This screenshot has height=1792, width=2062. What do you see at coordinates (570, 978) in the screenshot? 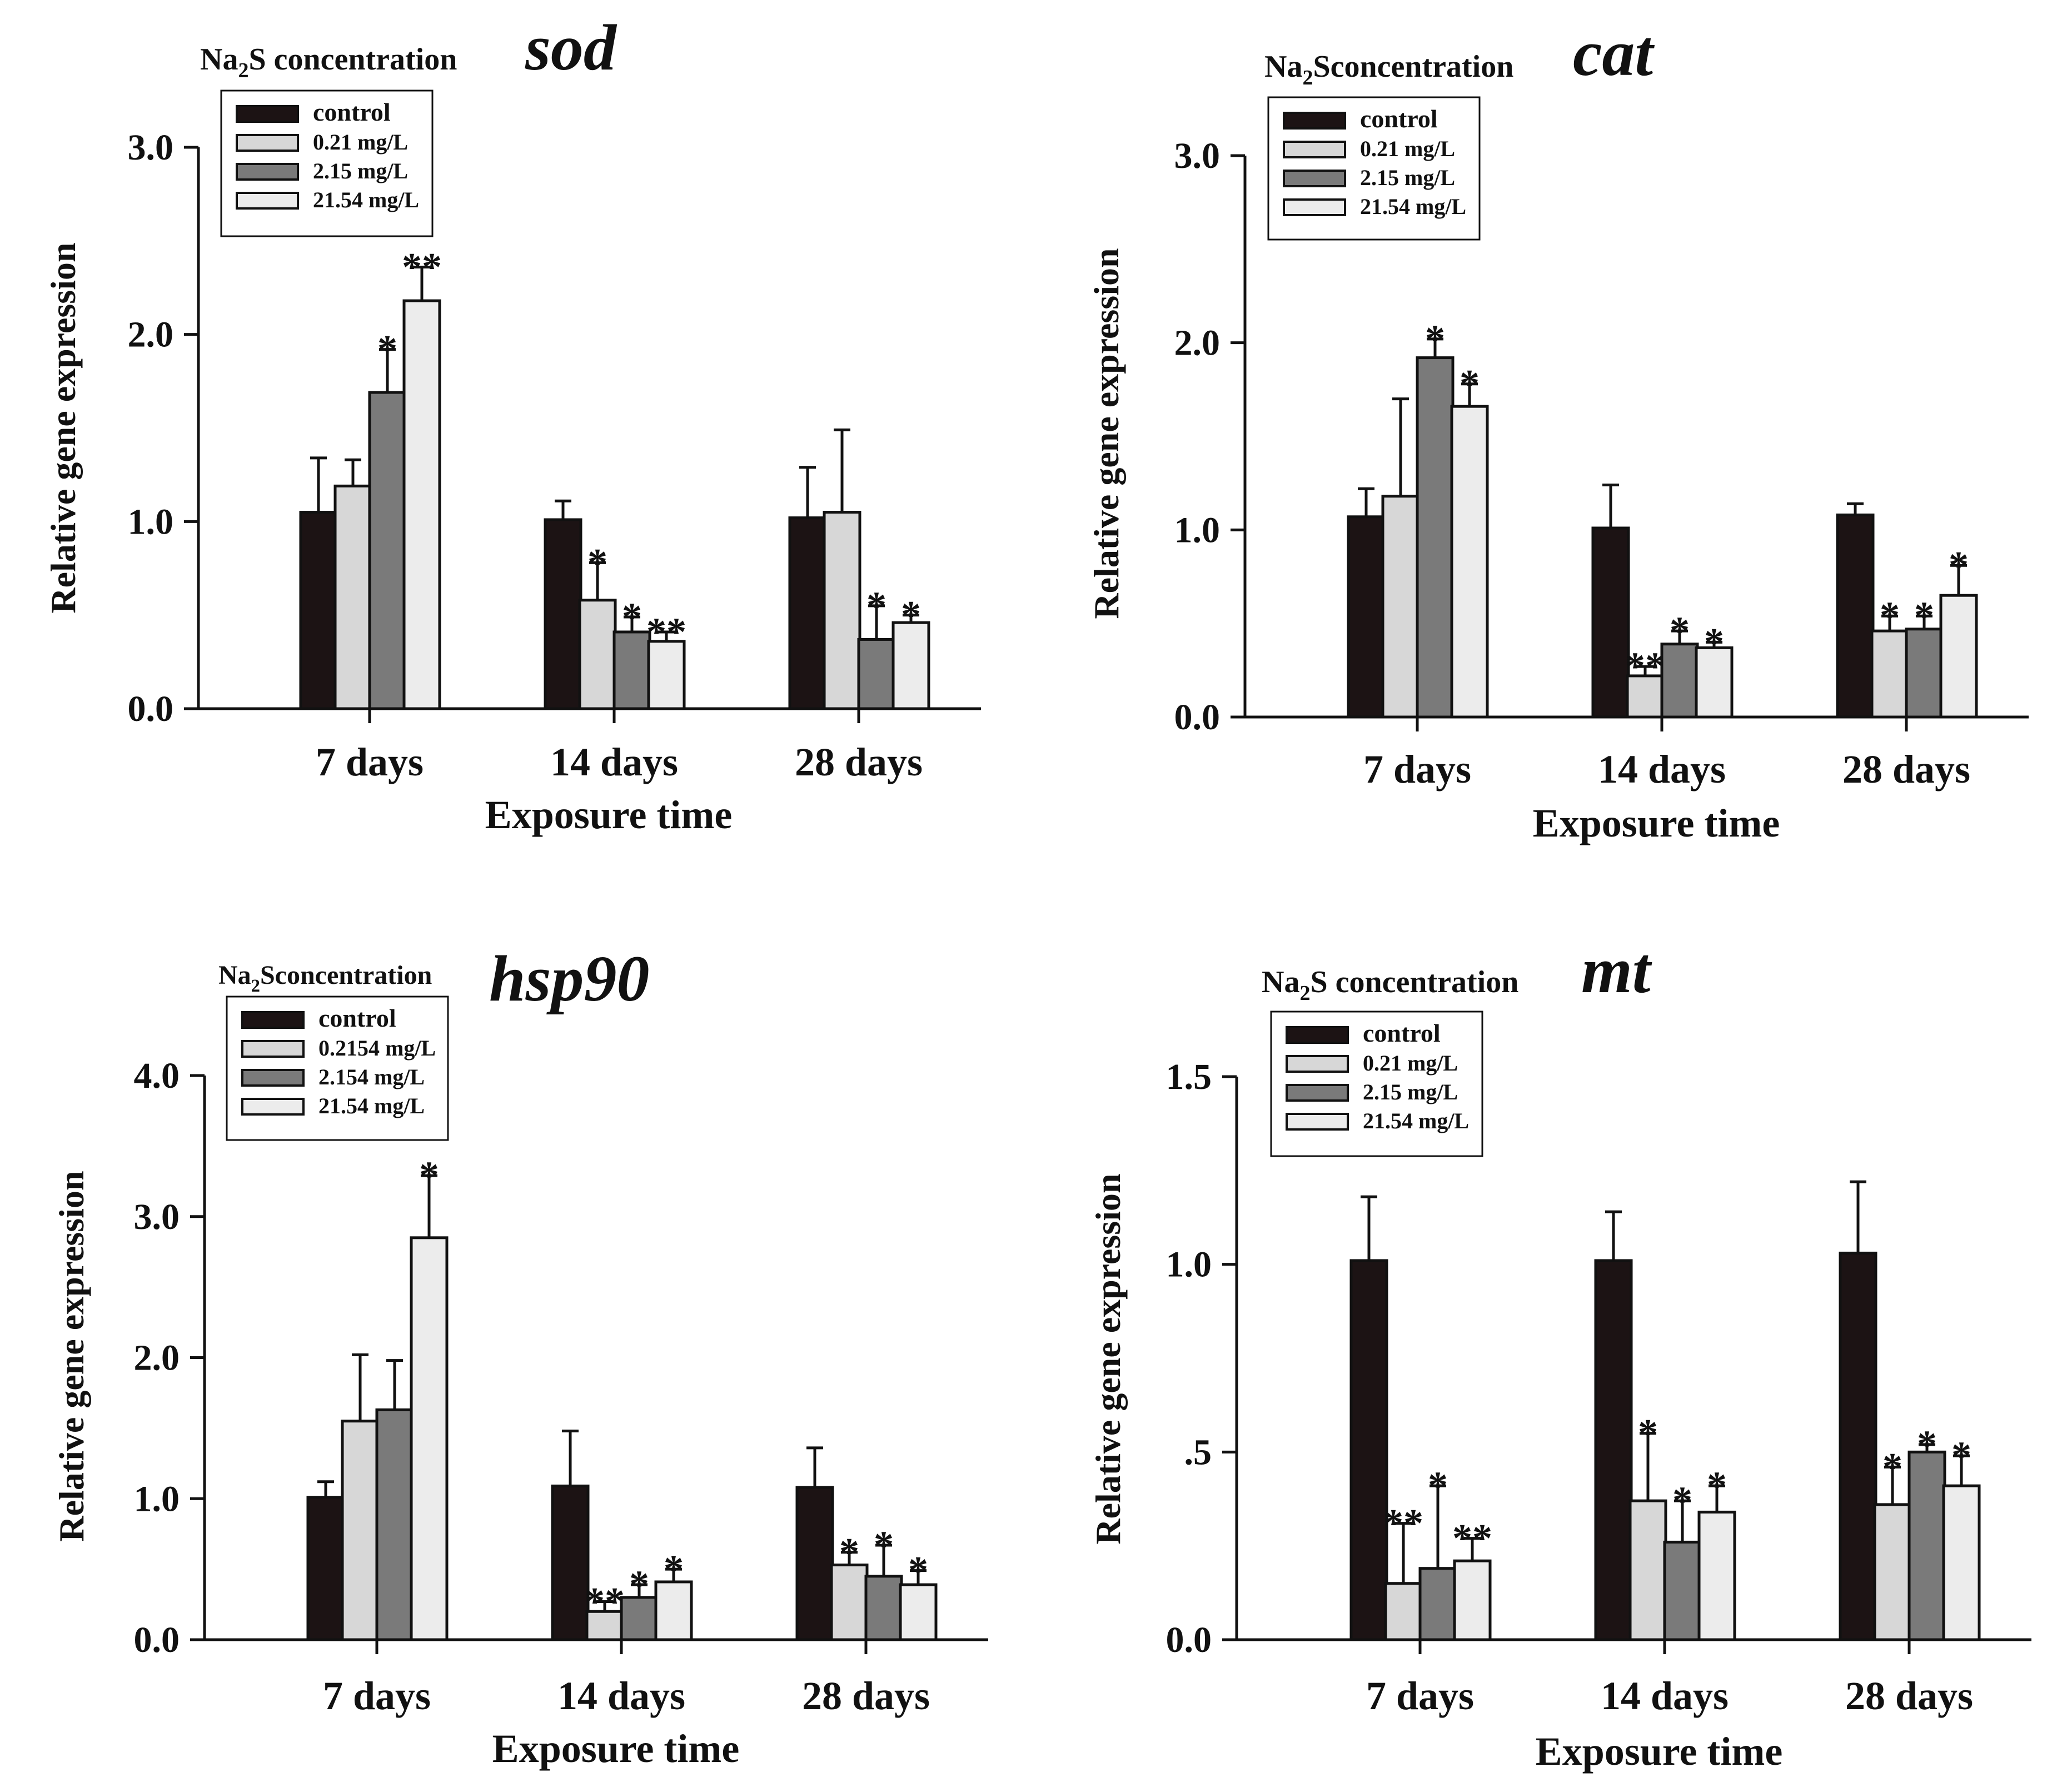
I see `gene-title: hsp90` at bounding box center [570, 978].